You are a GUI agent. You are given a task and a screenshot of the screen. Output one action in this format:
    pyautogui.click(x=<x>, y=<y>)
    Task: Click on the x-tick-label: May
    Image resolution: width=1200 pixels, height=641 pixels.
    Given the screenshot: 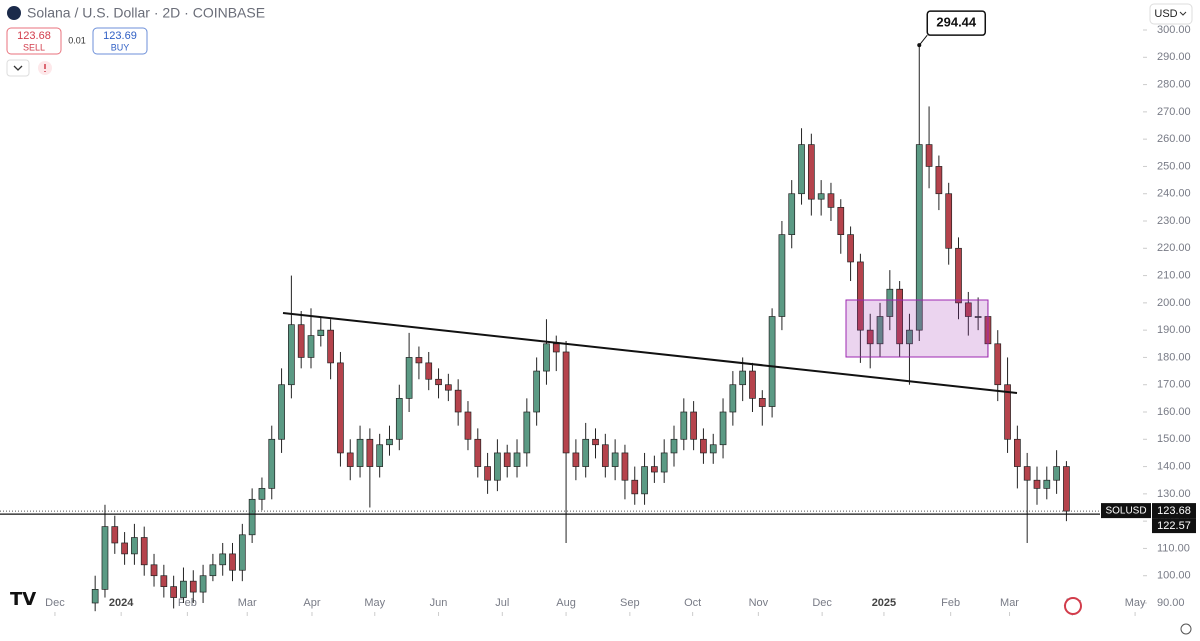 What is the action you would take?
    pyautogui.click(x=374, y=603)
    